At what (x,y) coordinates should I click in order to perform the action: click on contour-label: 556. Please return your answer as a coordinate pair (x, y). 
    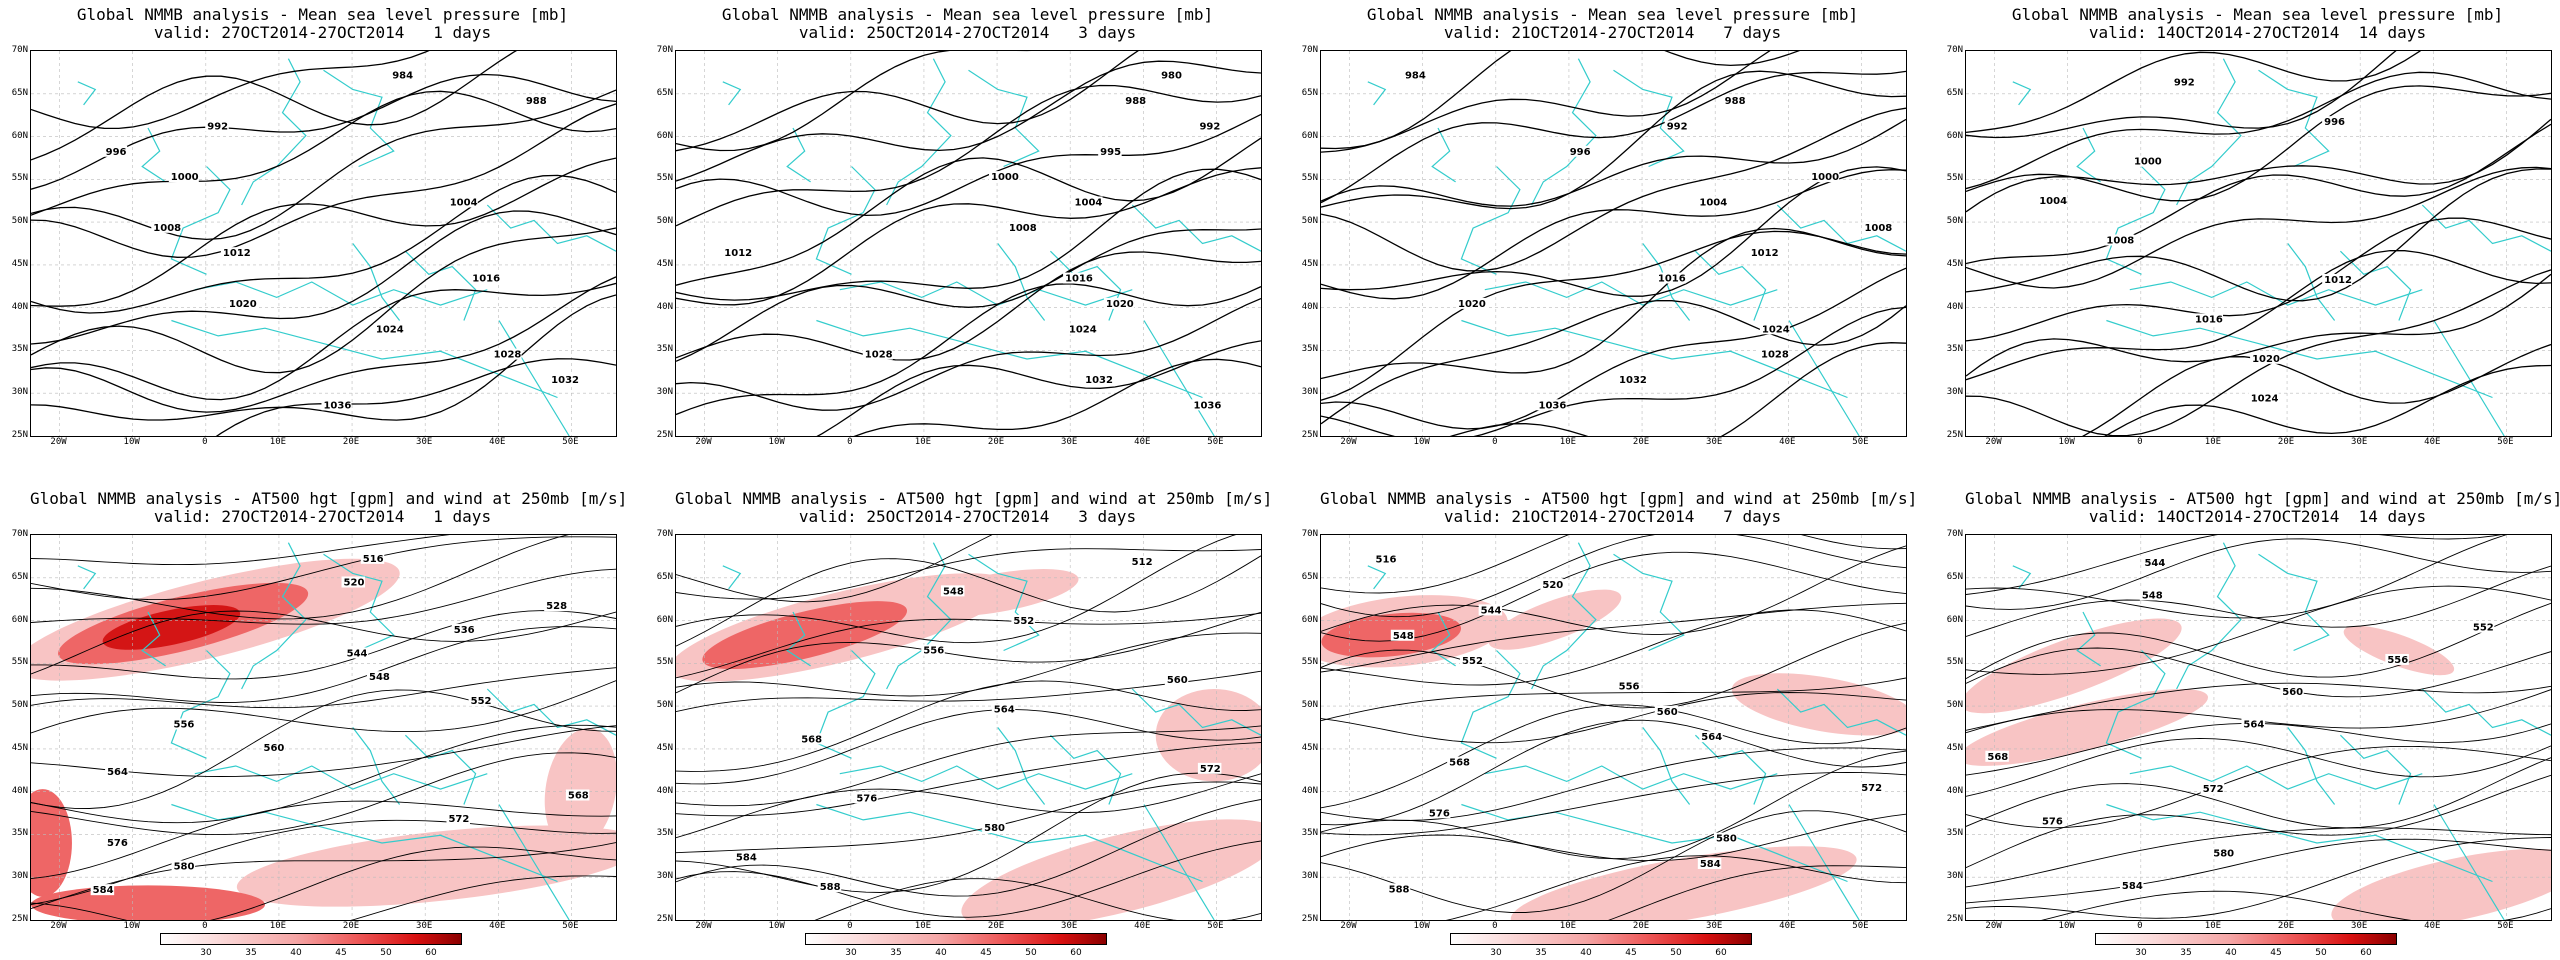
    Looking at the image, I should click on (2397, 660).